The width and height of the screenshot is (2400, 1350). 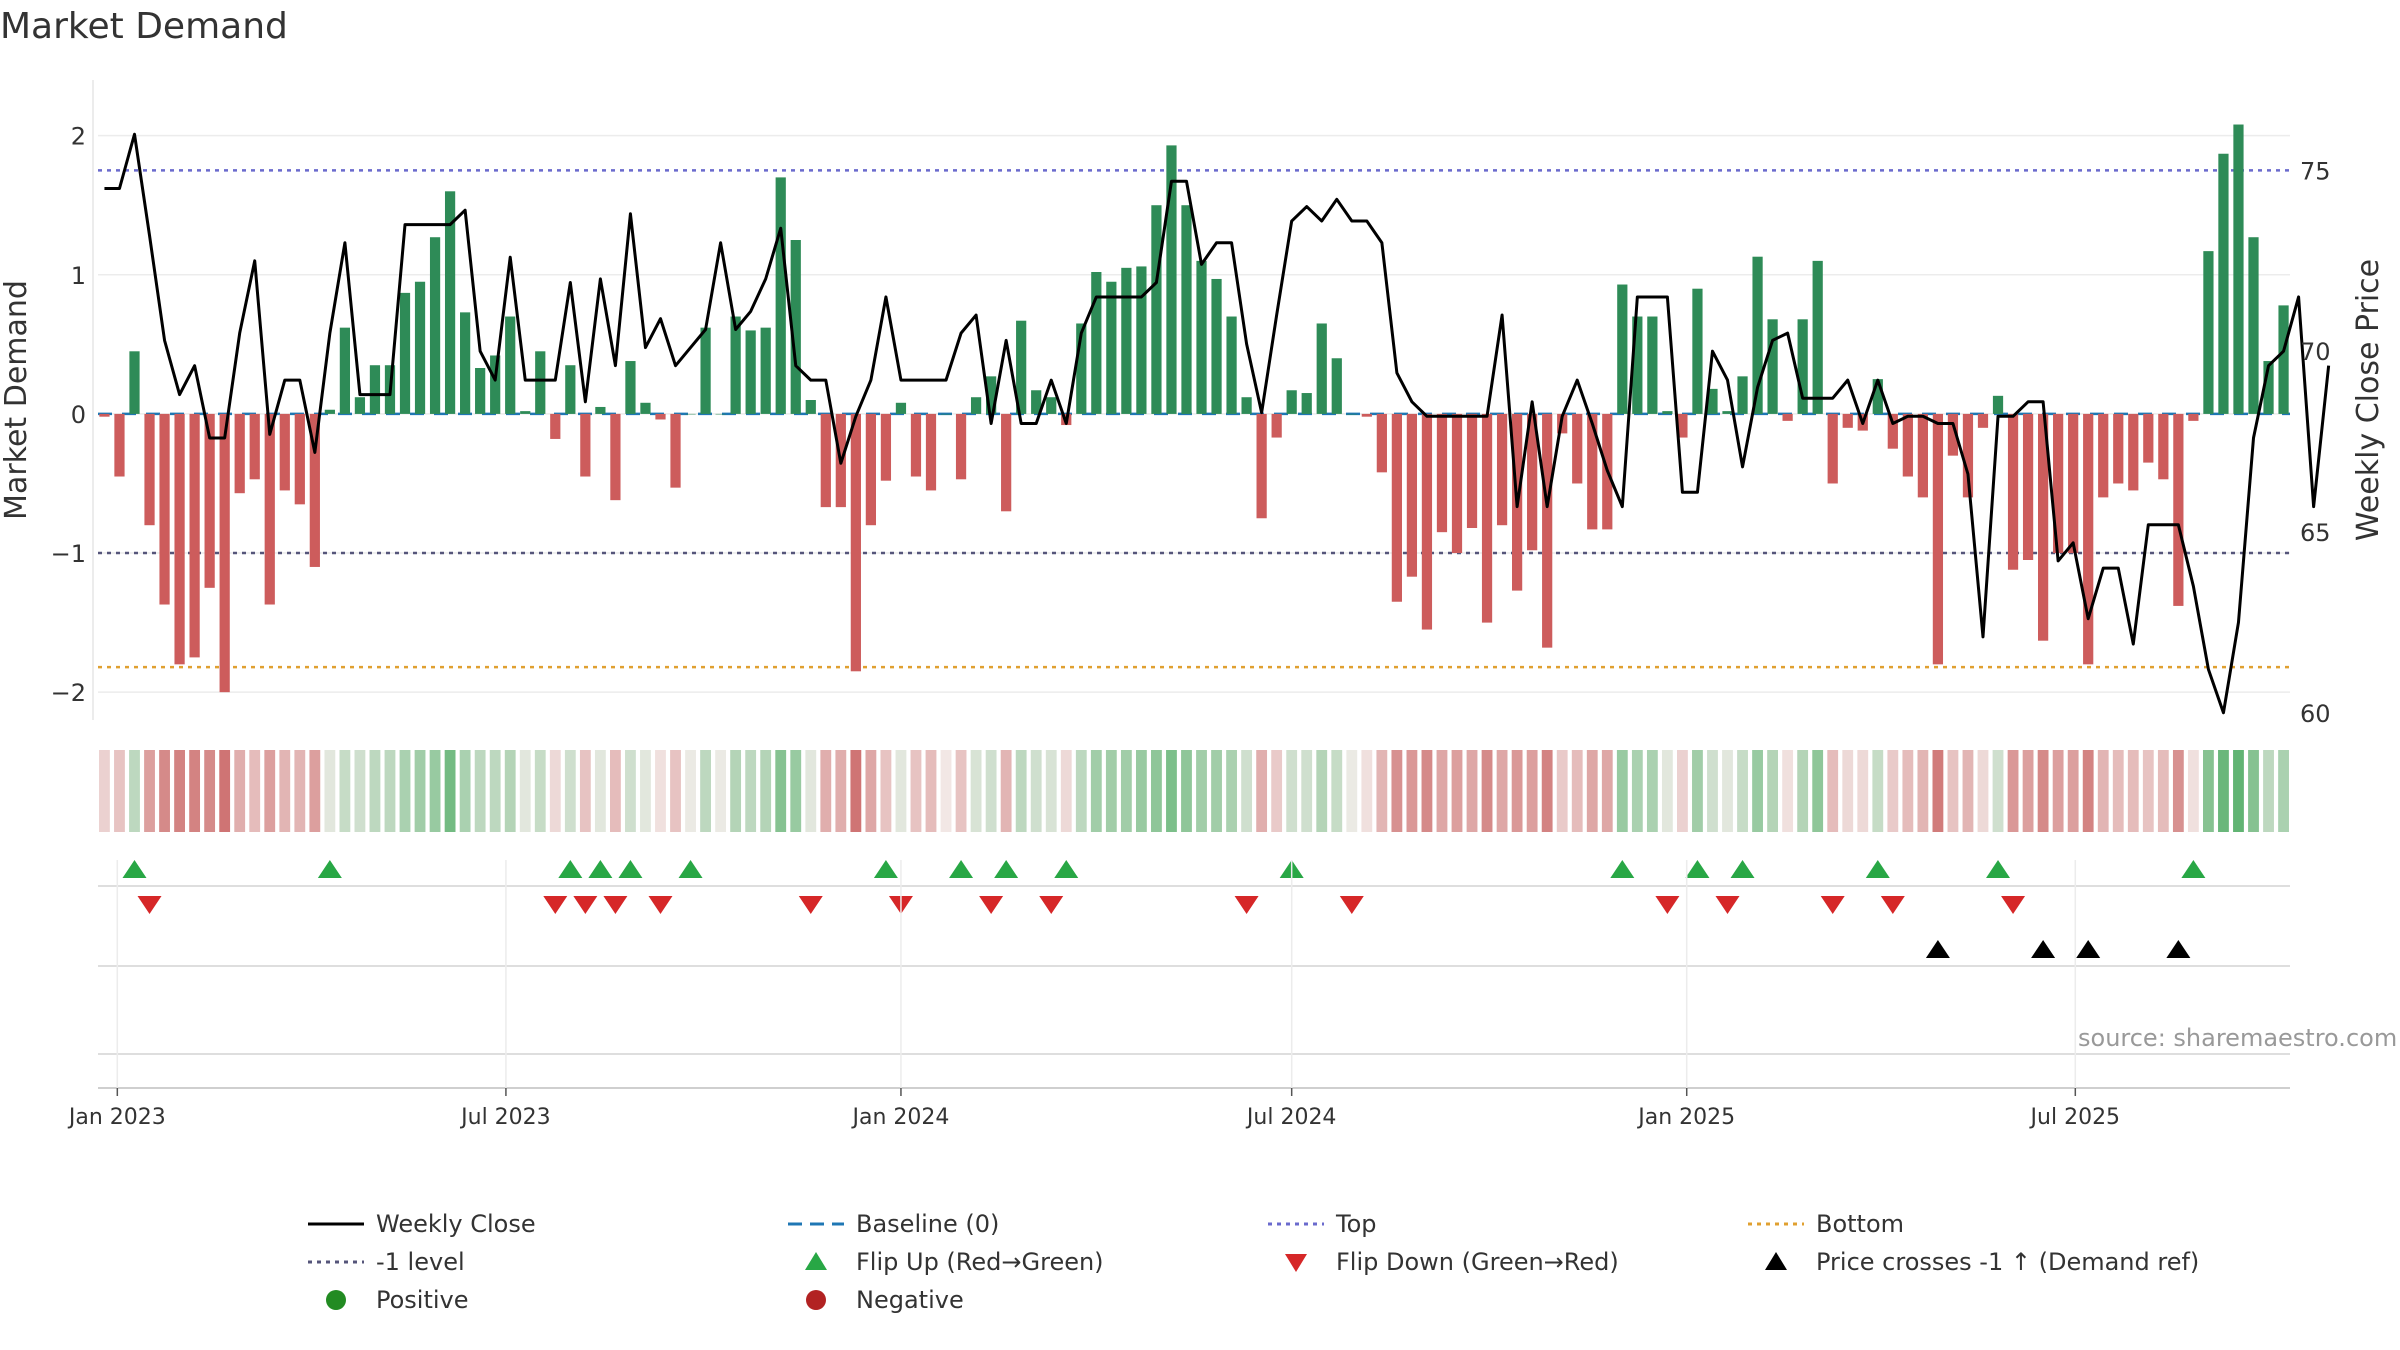 I want to click on positive-dot-icon, so click(x=336, y=1300).